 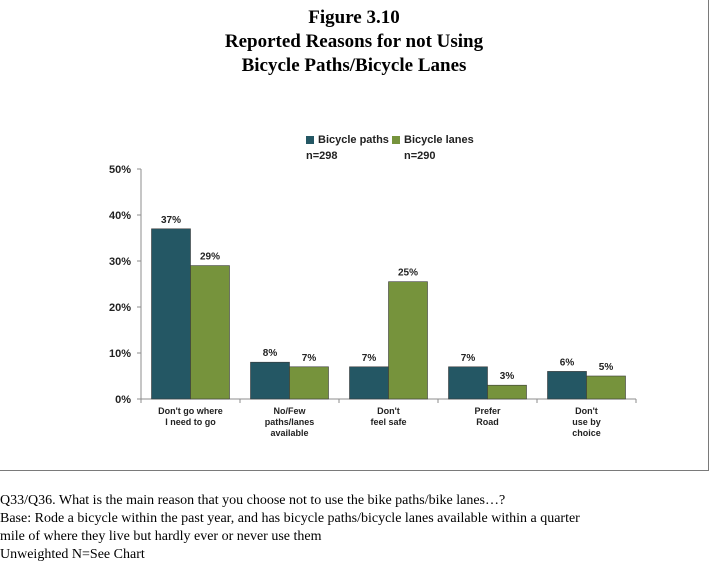 What do you see at coordinates (171, 220) in the screenshot?
I see `data-label: 37%` at bounding box center [171, 220].